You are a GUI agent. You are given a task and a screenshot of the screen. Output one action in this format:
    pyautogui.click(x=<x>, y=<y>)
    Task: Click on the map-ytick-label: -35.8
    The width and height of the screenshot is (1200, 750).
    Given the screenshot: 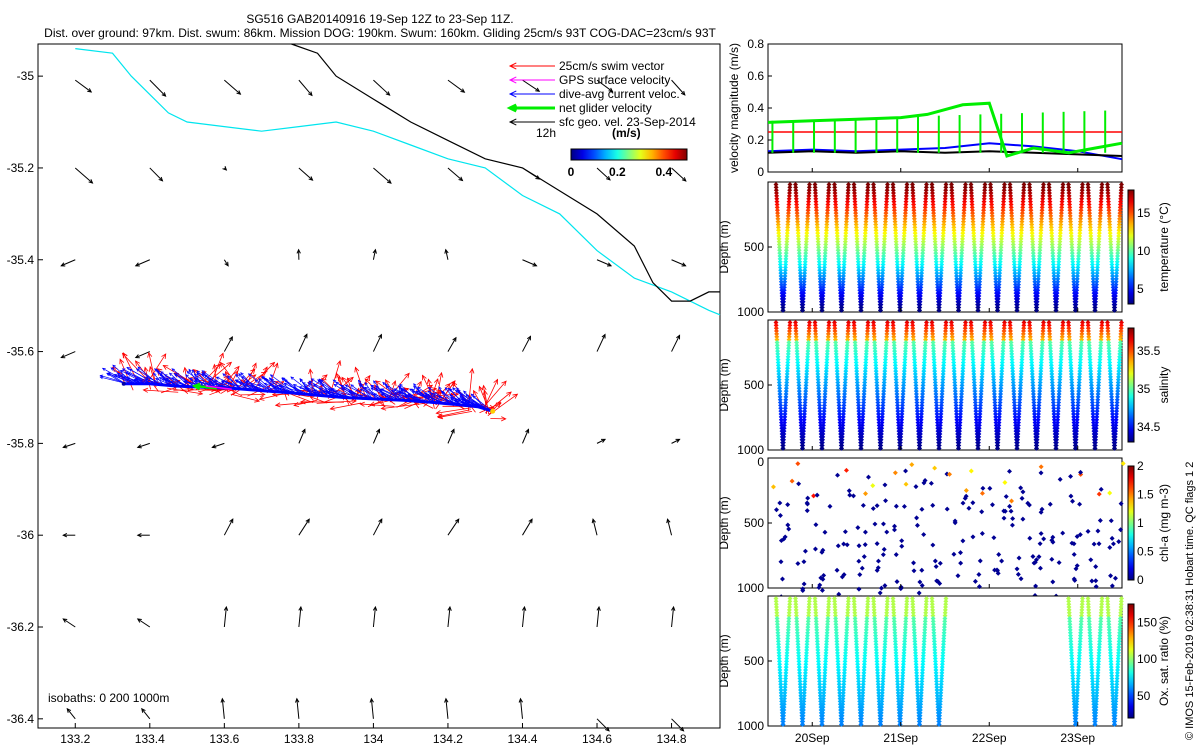 What is the action you would take?
    pyautogui.click(x=21, y=443)
    